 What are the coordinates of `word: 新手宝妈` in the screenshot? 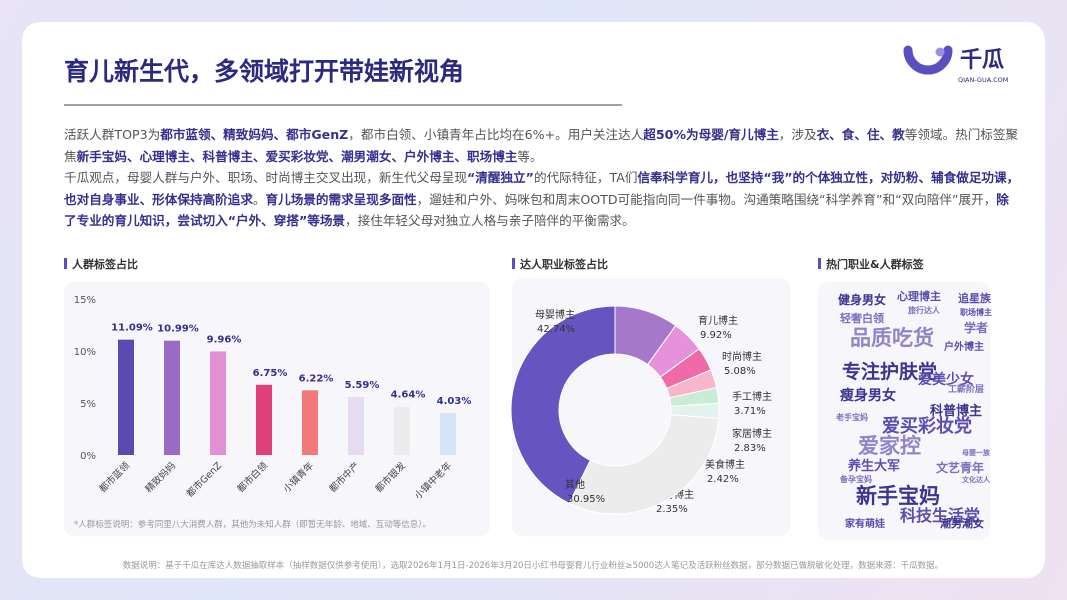 It's located at (898, 496).